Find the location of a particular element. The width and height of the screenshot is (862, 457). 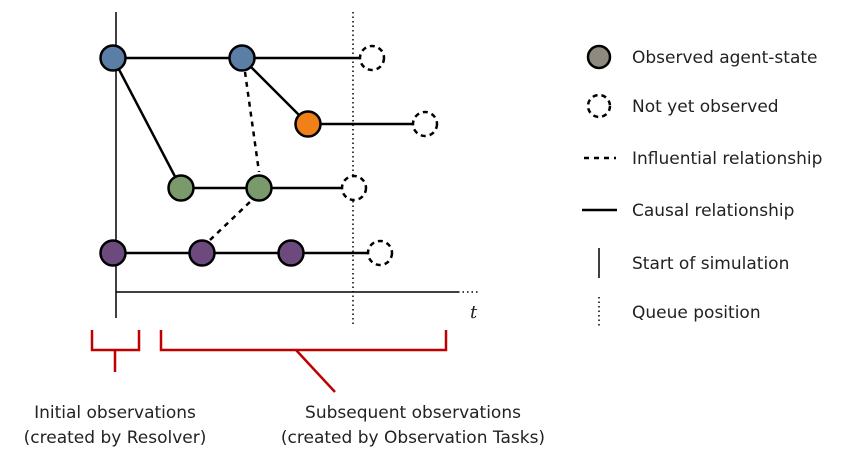

causal-link-blue-to-orange is located at coordinates (275, 91).